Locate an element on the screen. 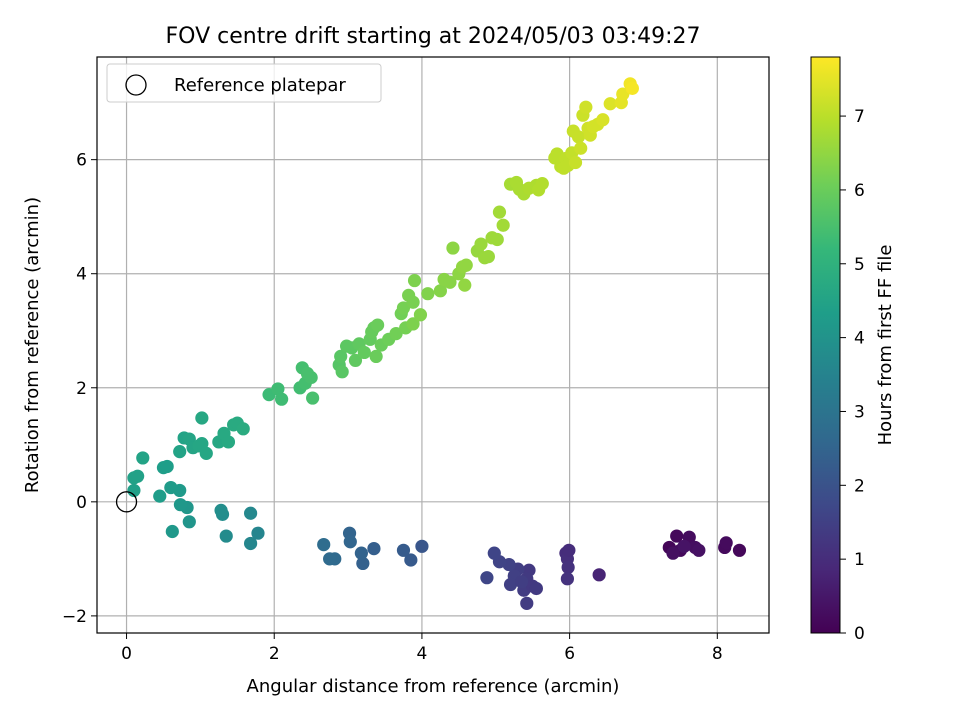  y-axis-ticks: −2 0 2 4 6 is located at coordinates (79, 389).